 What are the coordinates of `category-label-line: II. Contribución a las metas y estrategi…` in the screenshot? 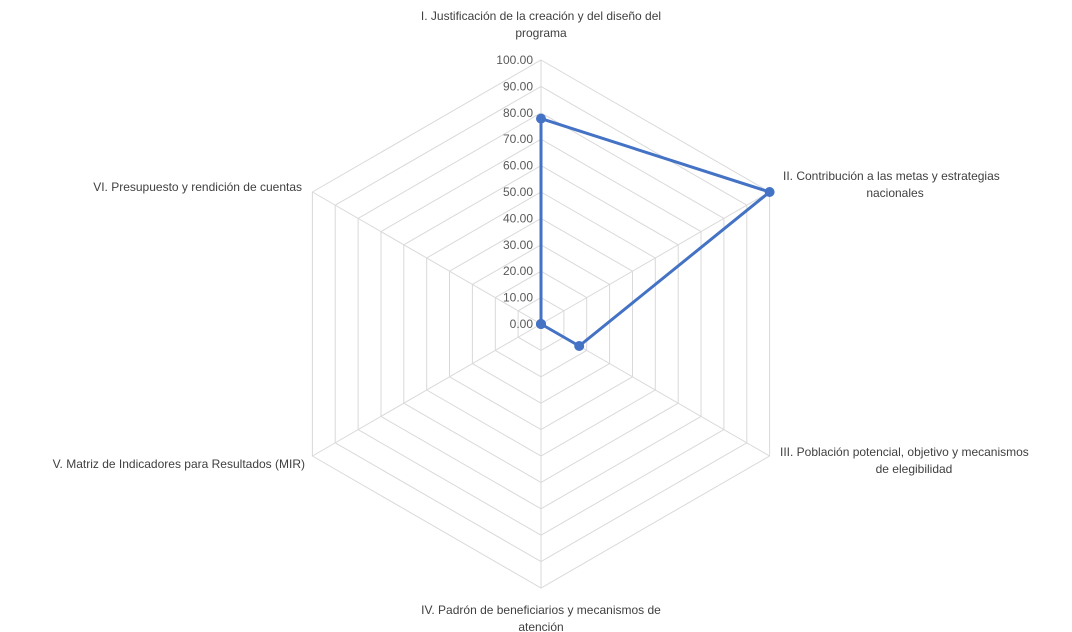 It's located at (891, 176).